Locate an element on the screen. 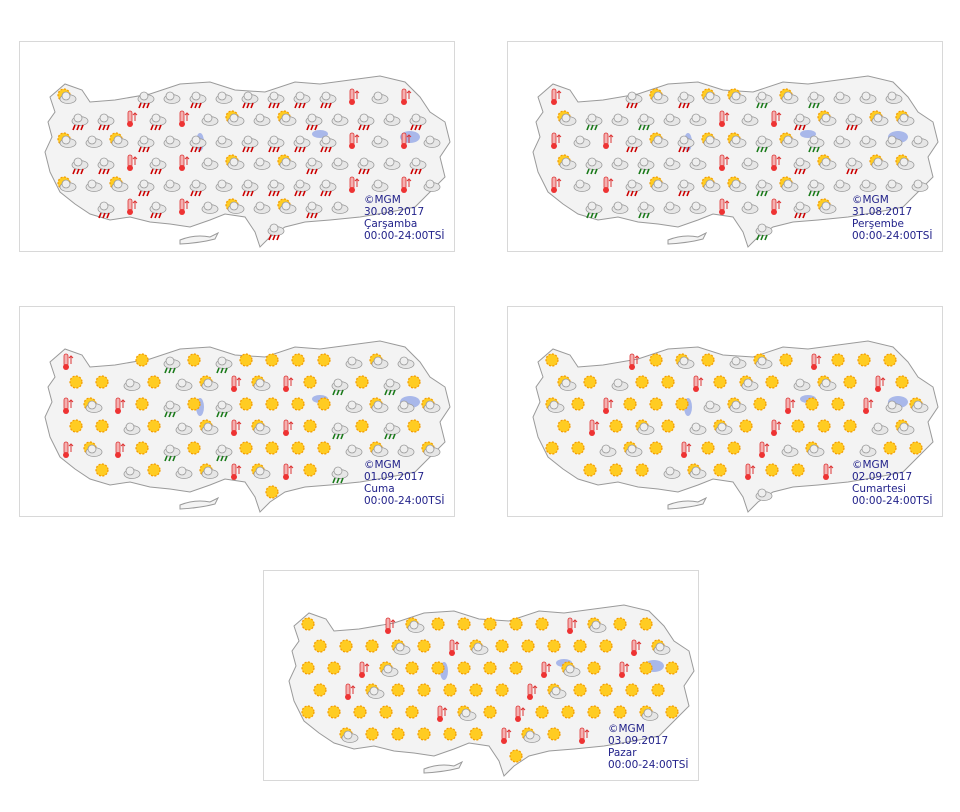 The width and height of the screenshot is (960, 812). map-panel: ©MGM 30.08.2017 Çarşamba 00:00-24:00TSİ is located at coordinates (237, 146).